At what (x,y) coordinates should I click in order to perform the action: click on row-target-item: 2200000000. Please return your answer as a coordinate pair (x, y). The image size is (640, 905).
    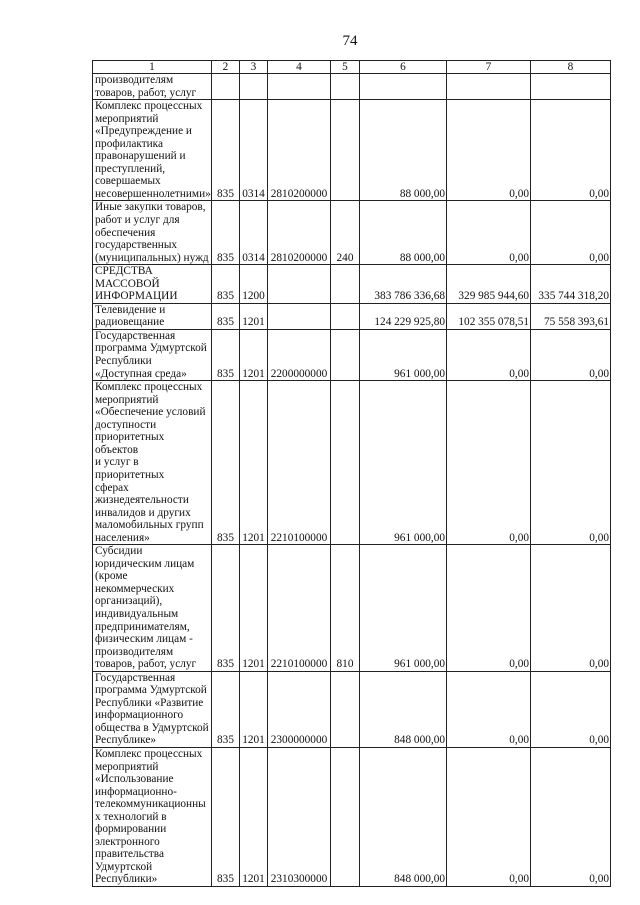
    Looking at the image, I should click on (299, 355).